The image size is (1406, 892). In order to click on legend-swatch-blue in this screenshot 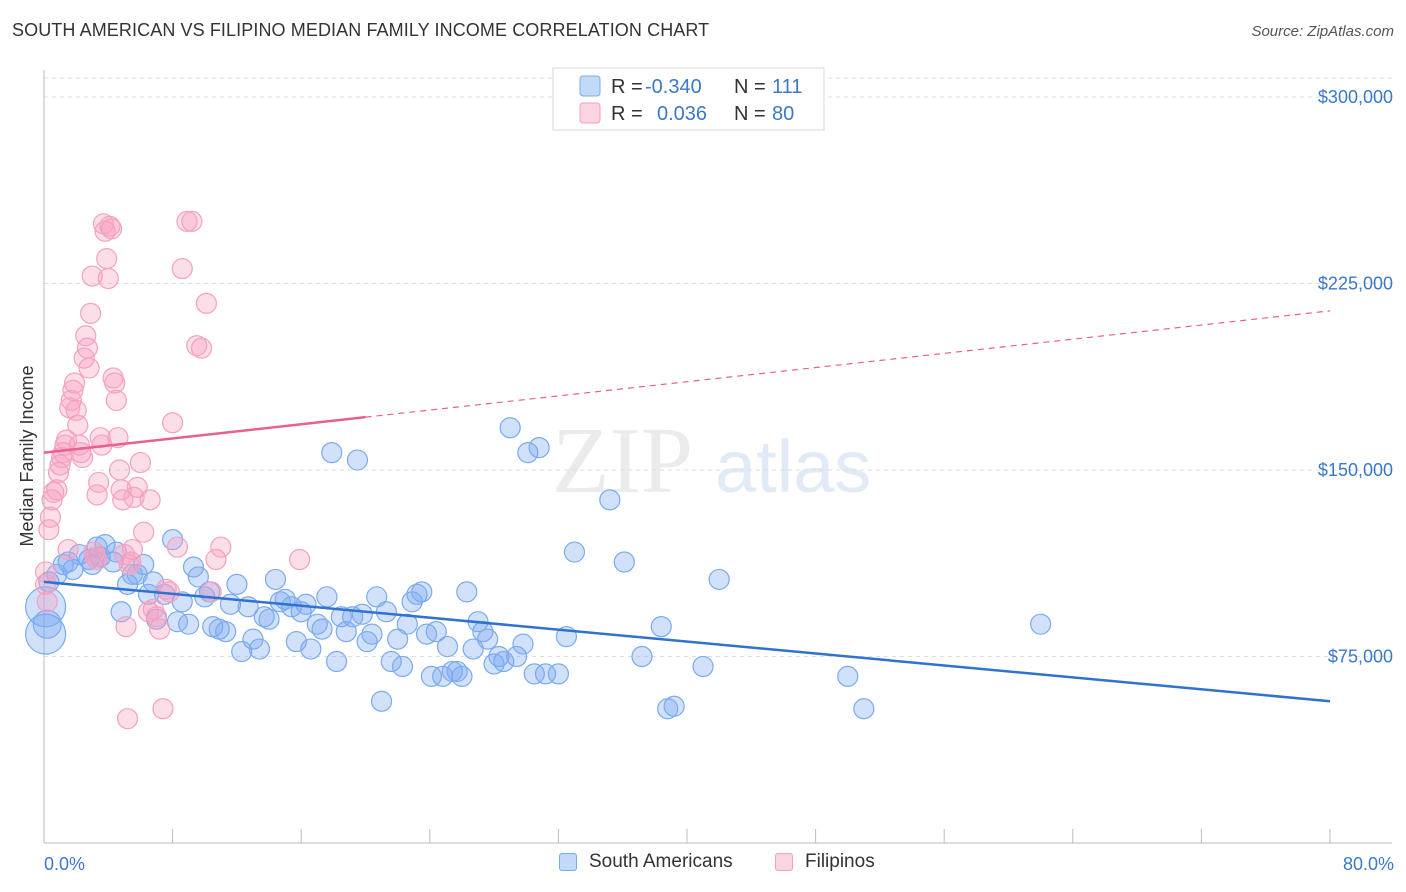, I will do `click(568, 862)`.